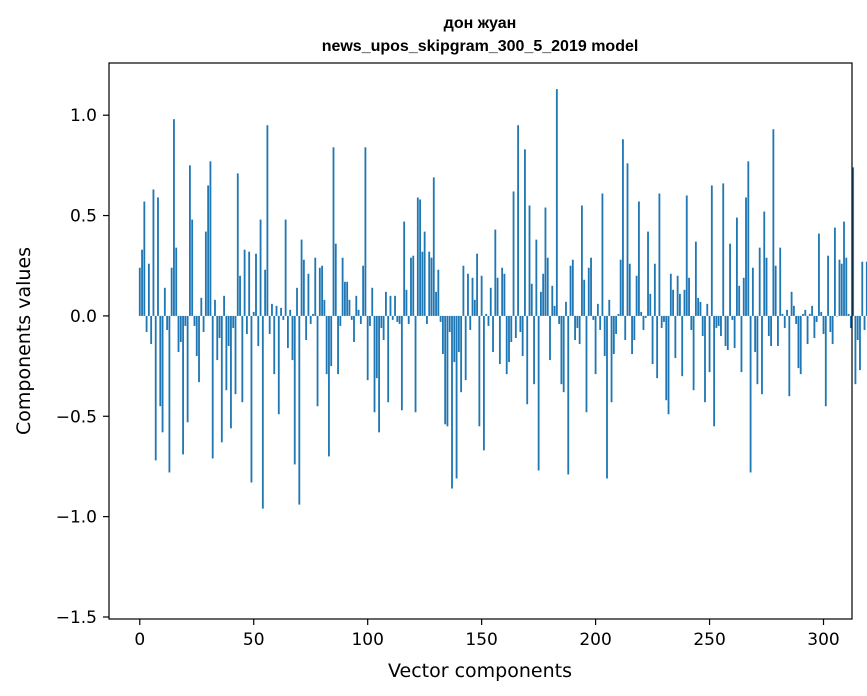  Describe the element at coordinates (254, 640) in the screenshot. I see `x-tick-label: 50` at that location.